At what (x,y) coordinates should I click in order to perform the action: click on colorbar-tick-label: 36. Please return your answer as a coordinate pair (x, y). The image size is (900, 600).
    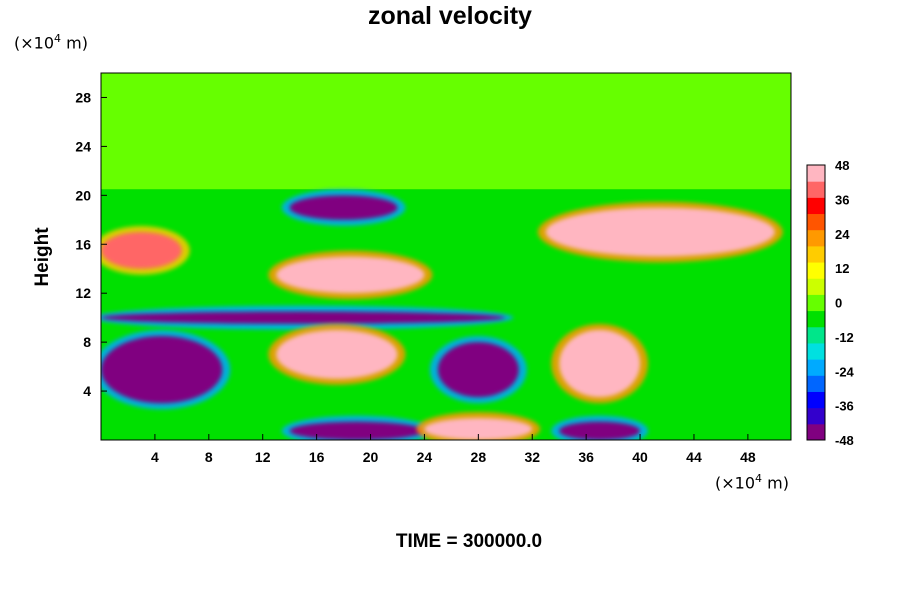
    Looking at the image, I should click on (842, 199).